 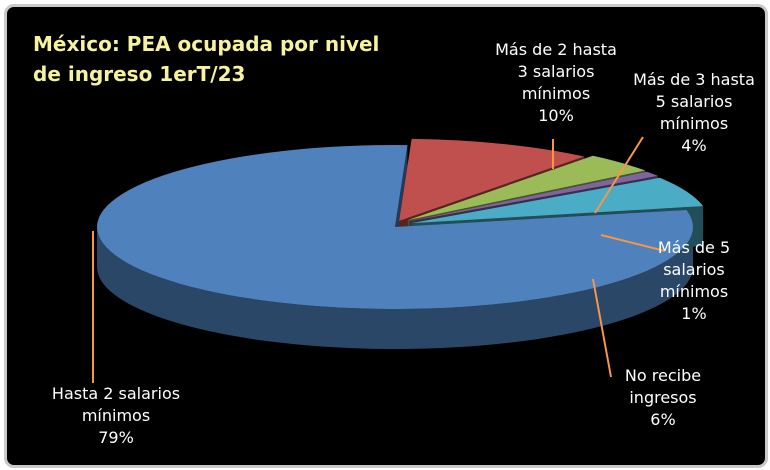 What do you see at coordinates (533, 196) in the screenshot?
I see `slice-3-top` at bounding box center [533, 196].